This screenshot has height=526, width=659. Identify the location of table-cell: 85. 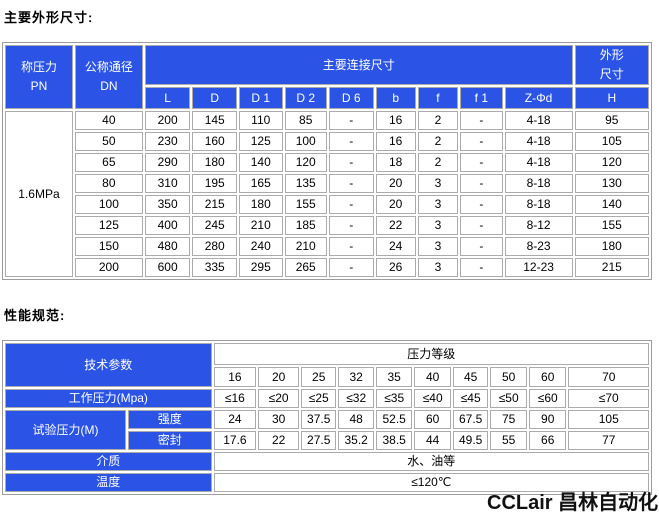
(305, 121).